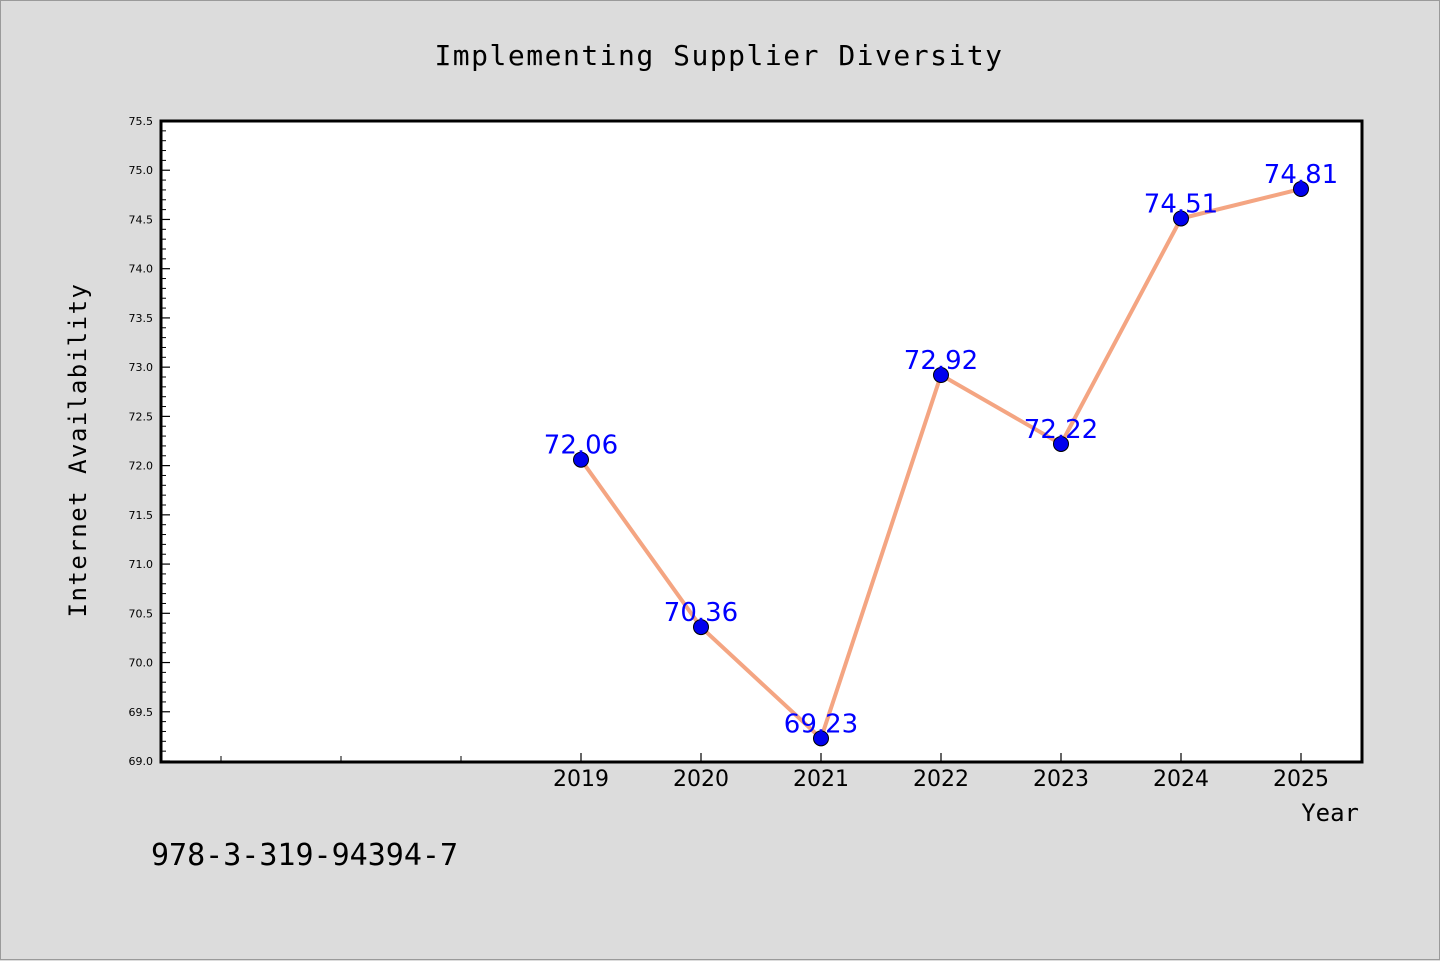 The image size is (1440, 961). What do you see at coordinates (78, 450) in the screenshot?
I see `y-axis-label: Internet Availability` at bounding box center [78, 450].